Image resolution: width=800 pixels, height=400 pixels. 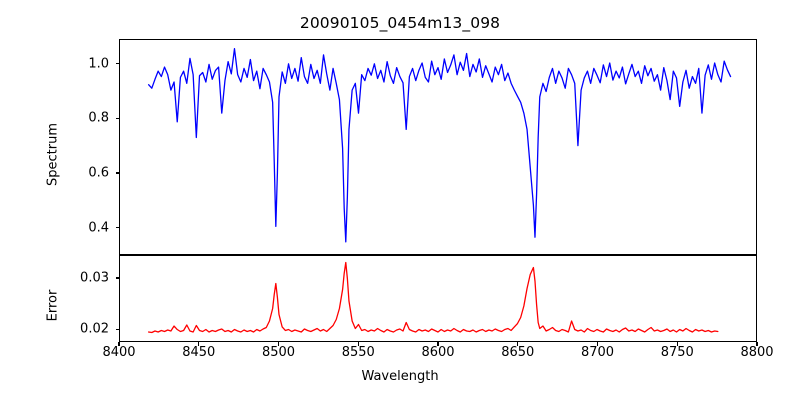 What do you see at coordinates (400, 23) in the screenshot?
I see `chart-title: 20090105_0454m13_098` at bounding box center [400, 23].